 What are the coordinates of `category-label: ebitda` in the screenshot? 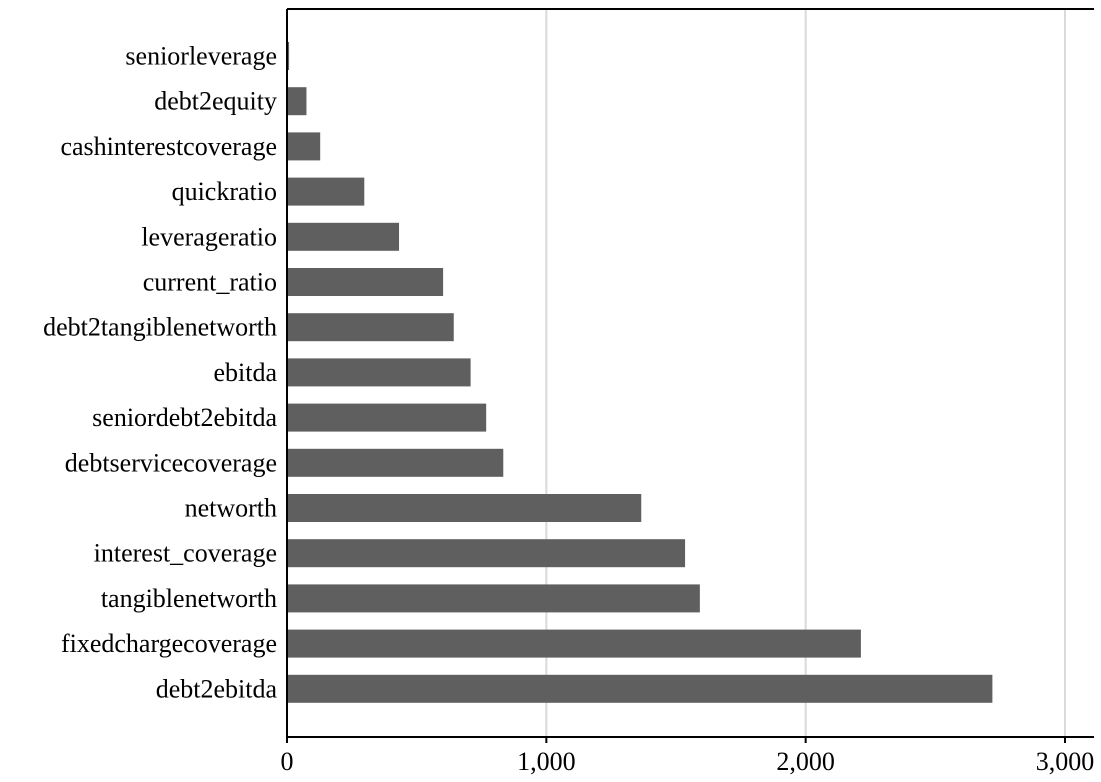 It's located at (245, 372).